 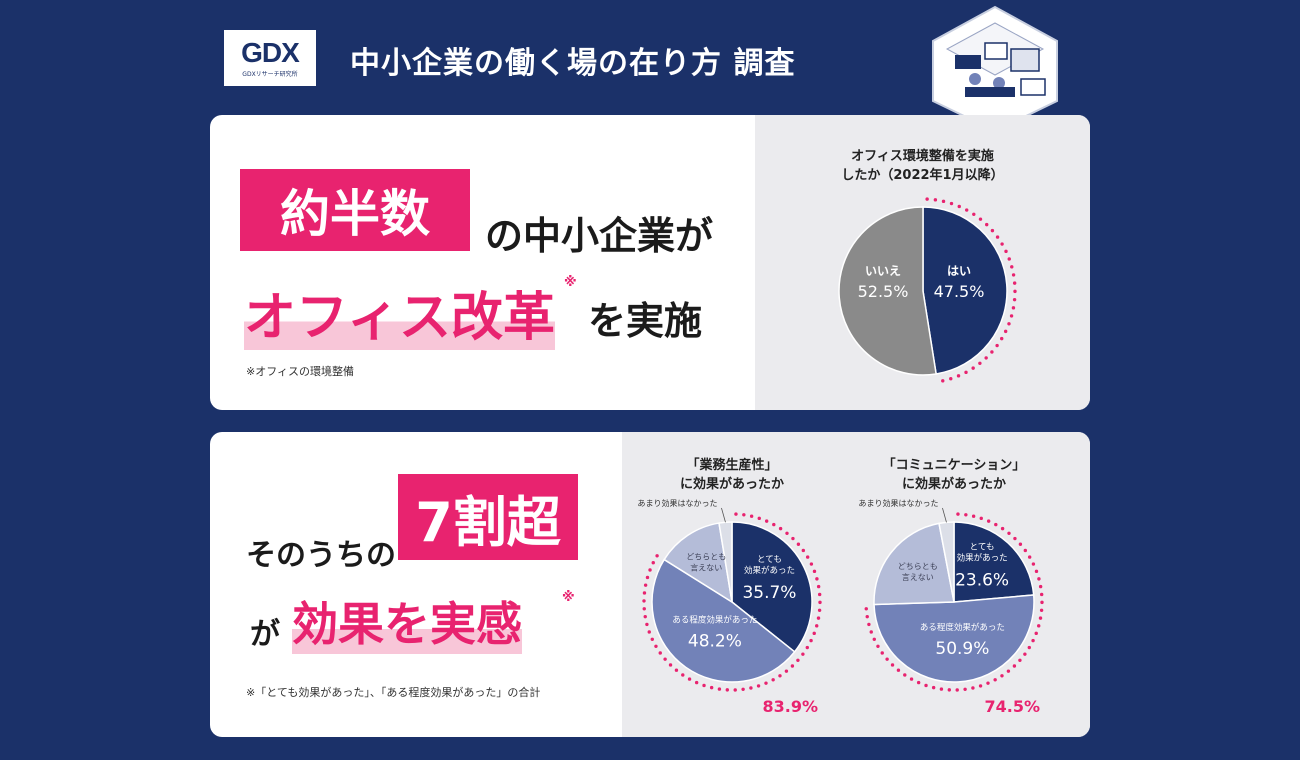 I want to click on section1-note: ※オフィスの環境整備, so click(x=300, y=371).